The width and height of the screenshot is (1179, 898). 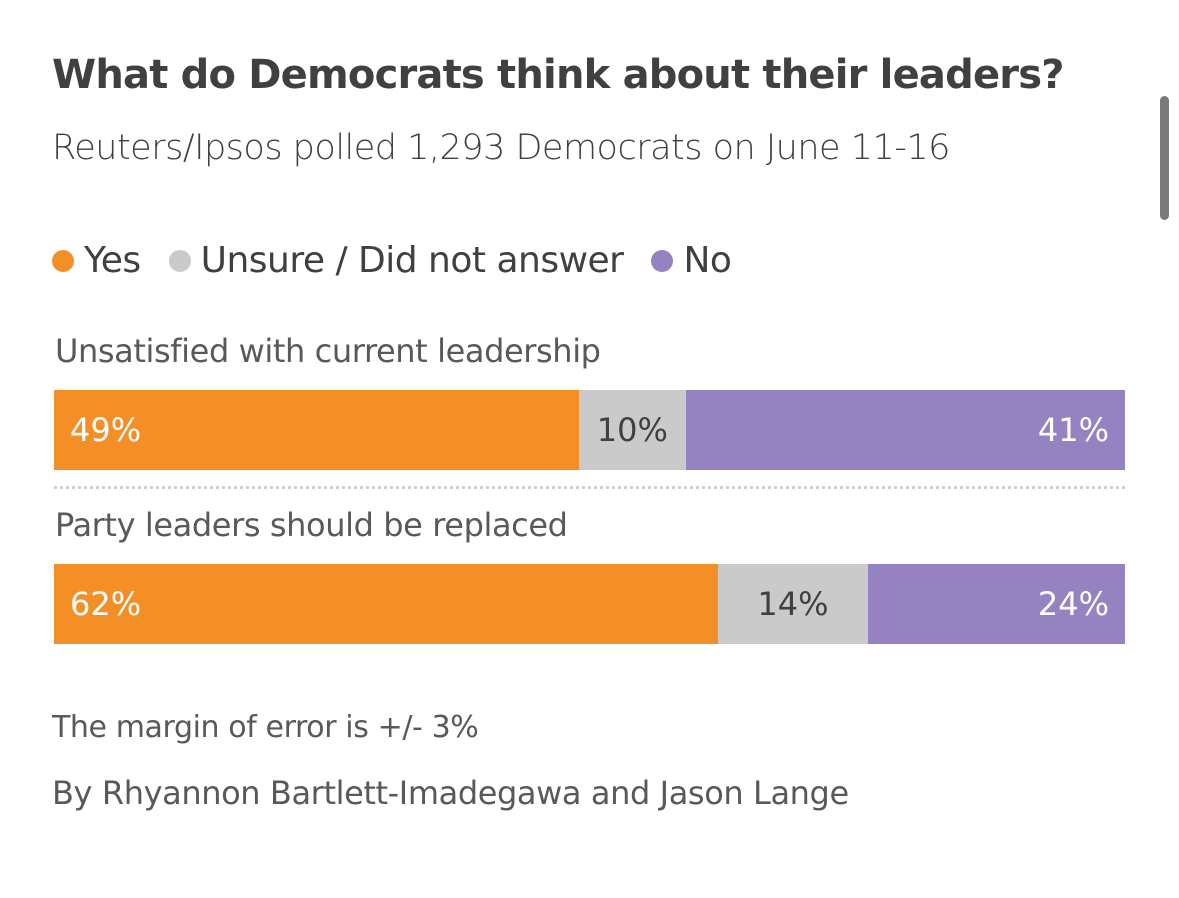 What do you see at coordinates (265, 727) in the screenshot?
I see `margin-of-error-note: The margin of error is +/- 3%` at bounding box center [265, 727].